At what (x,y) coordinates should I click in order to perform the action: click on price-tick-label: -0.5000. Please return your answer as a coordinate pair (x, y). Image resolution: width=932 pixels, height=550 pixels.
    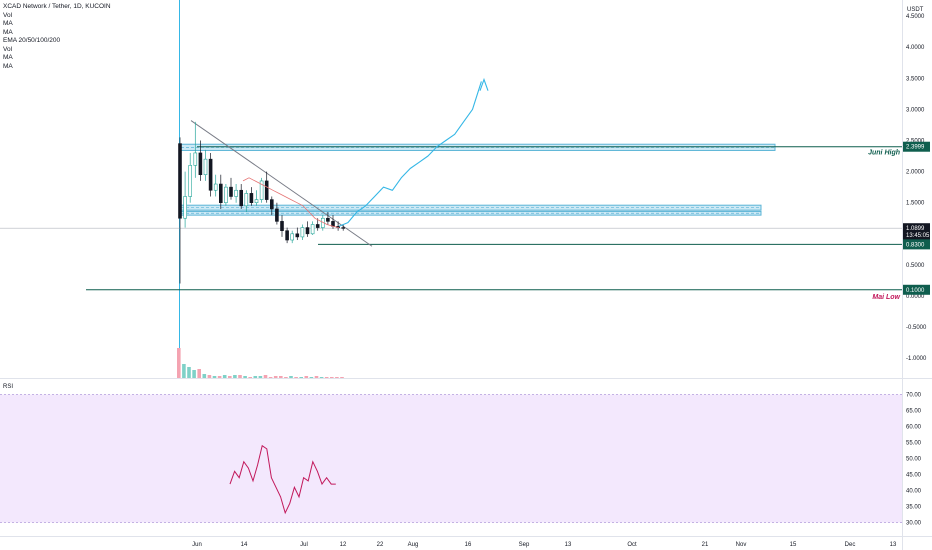
    Looking at the image, I should click on (916, 328).